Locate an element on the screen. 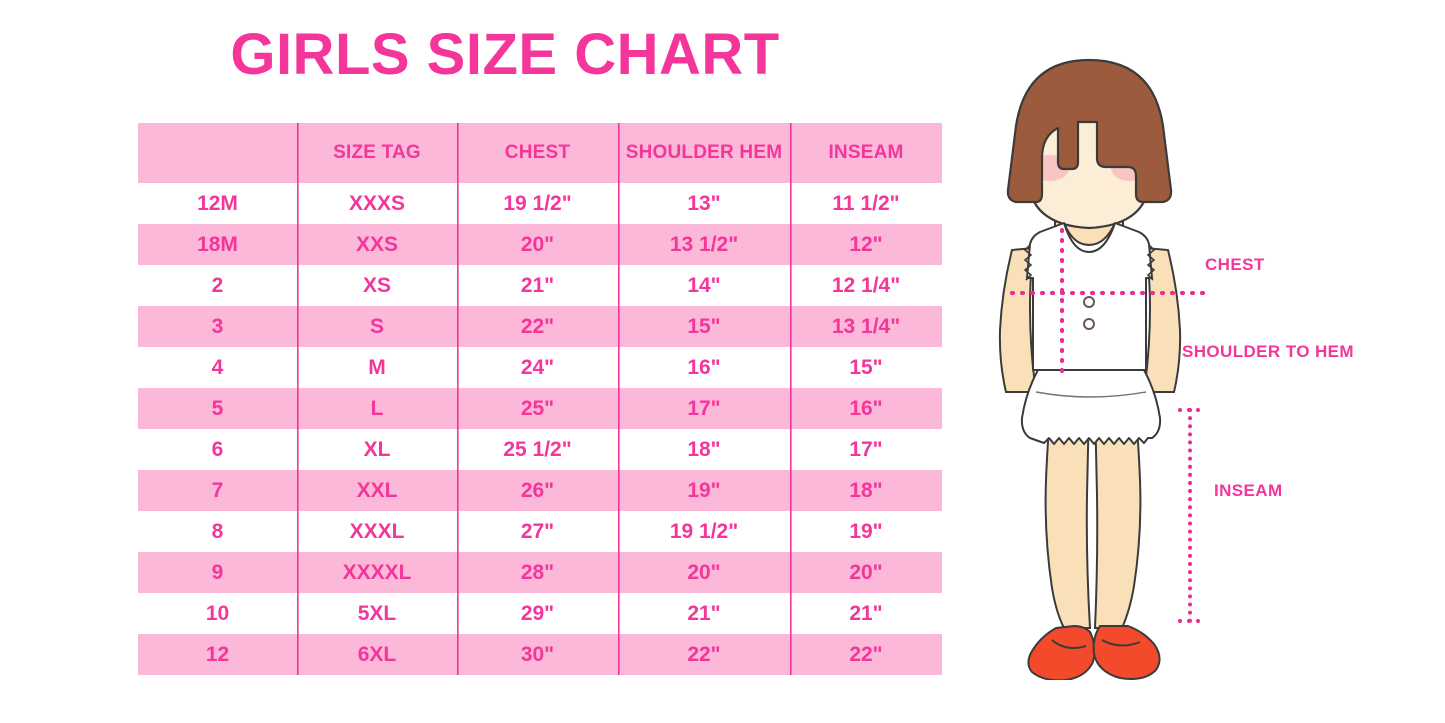 Image resolution: width=1445 pixels, height=723 pixels. cell-size: 8 is located at coordinates (217, 531).